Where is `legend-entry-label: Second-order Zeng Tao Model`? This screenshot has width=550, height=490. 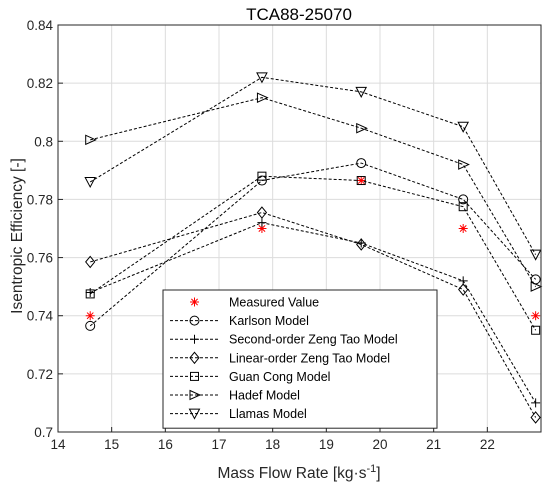
legend-entry-label: Second-order Zeng Tao Model is located at coordinates (313, 340).